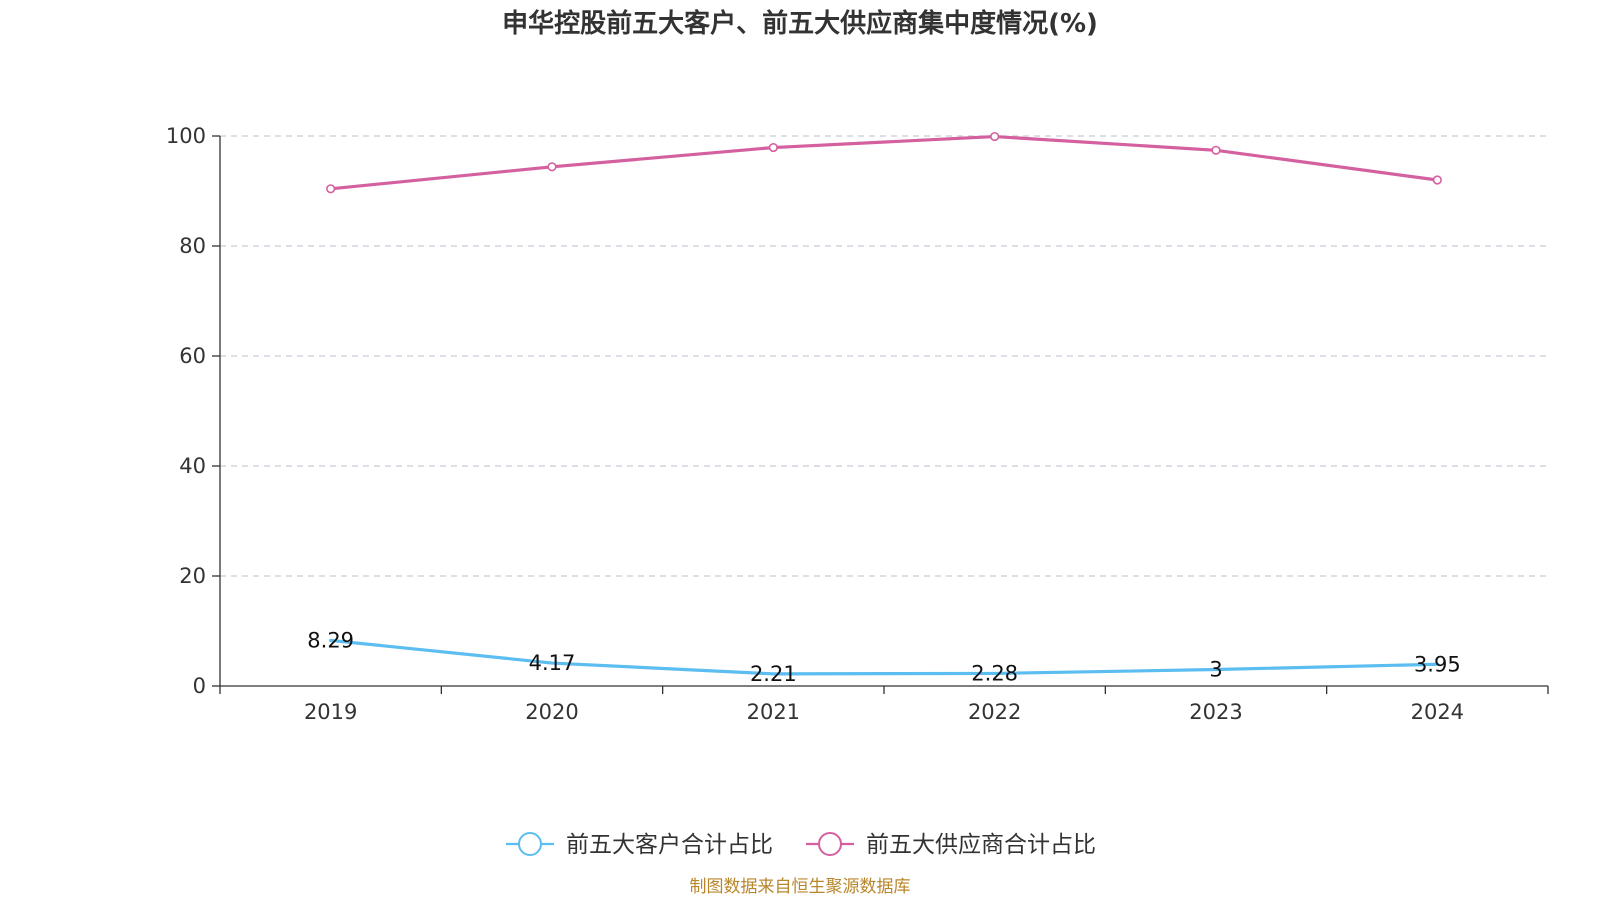 This screenshot has width=1600, height=900. What do you see at coordinates (800, 23) in the screenshot?
I see `chart-title: 申华控股前五大客户、前五大供应商集中度情况(%)` at bounding box center [800, 23].